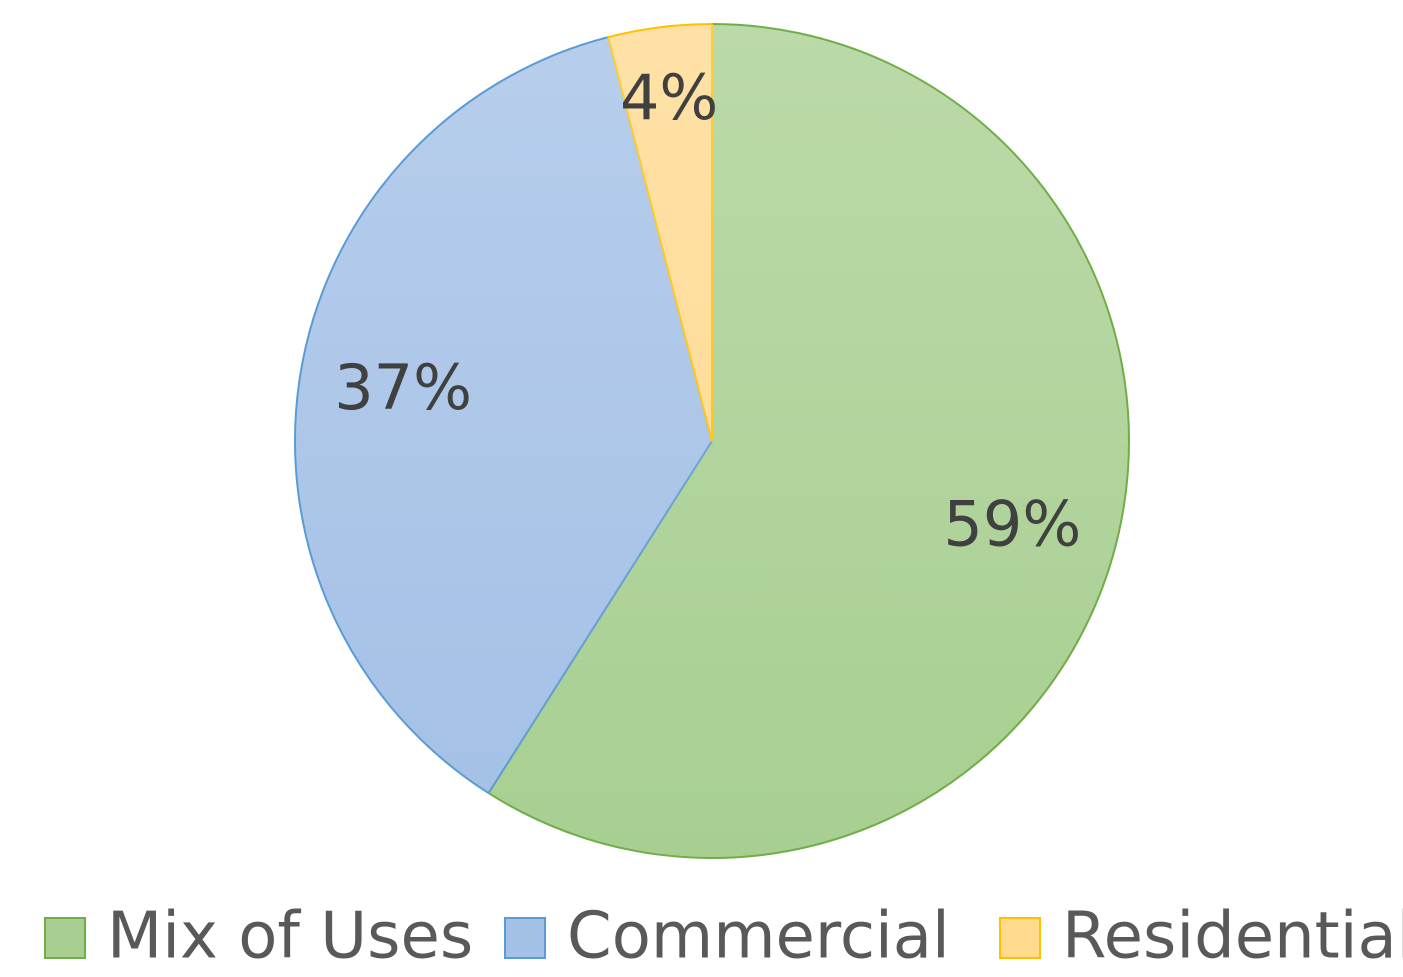  I want to click on legend-label: Commercial, so click(758, 937).